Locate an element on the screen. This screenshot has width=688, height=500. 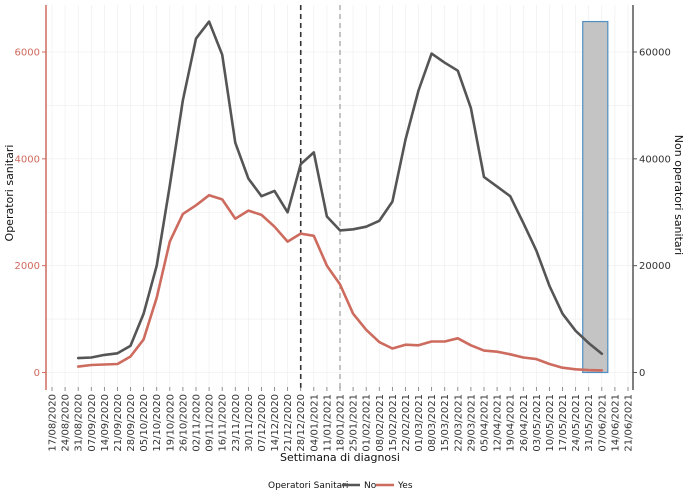
y-tick-label-right: 40000 is located at coordinates (655, 159).